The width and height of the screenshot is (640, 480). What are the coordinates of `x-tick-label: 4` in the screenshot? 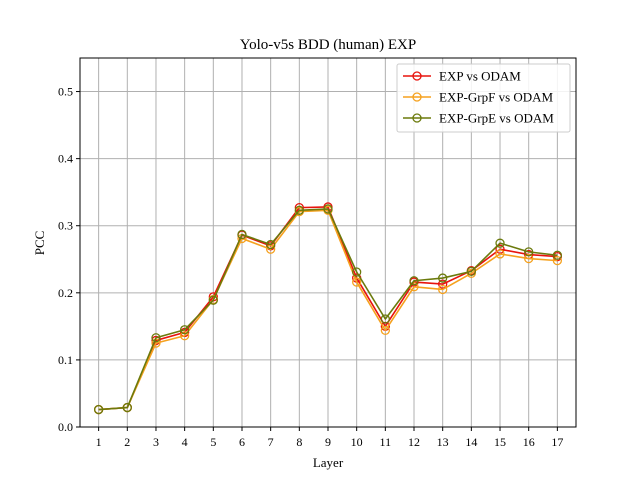 It's located at (185, 442).